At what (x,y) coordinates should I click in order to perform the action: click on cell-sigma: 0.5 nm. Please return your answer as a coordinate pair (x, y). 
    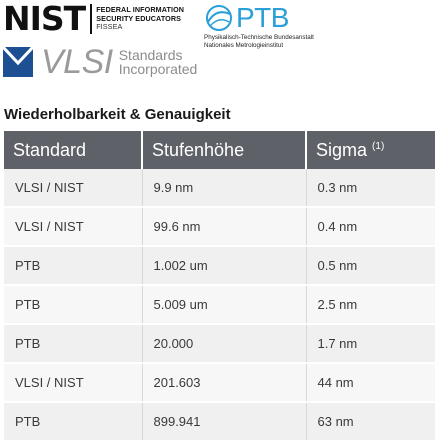
    Looking at the image, I should click on (370, 266).